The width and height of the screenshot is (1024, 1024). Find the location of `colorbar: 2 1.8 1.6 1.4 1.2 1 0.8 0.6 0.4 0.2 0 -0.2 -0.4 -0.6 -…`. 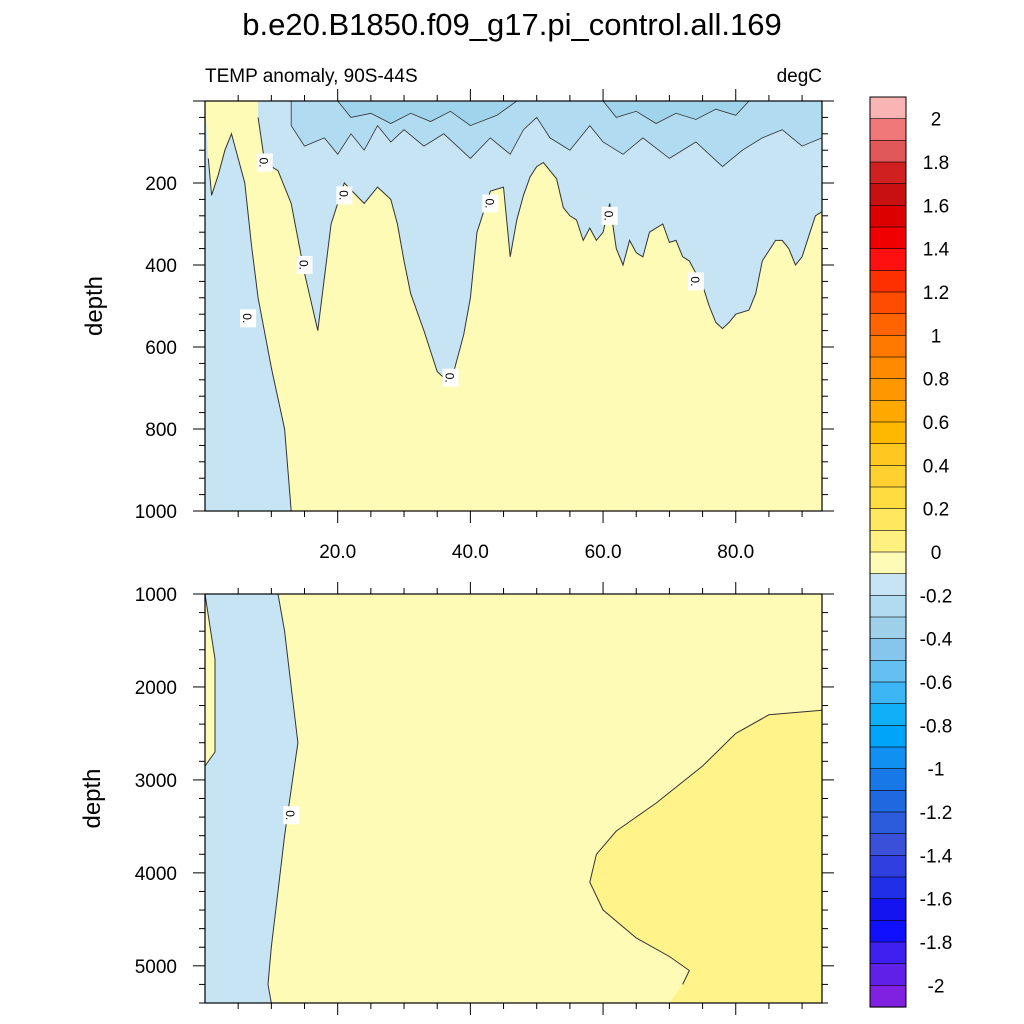

colorbar: 2 1.8 1.6 1.4 1.2 1 0.8 0.6 0.4 0.2 0 -0.2 -0.4 -0.6 -… is located at coordinates (911, 552).